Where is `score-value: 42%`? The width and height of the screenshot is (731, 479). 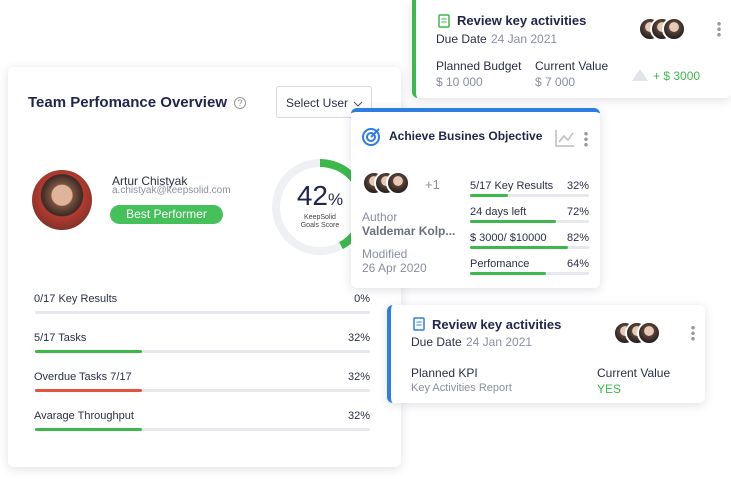
score-value: 42% is located at coordinates (320, 196).